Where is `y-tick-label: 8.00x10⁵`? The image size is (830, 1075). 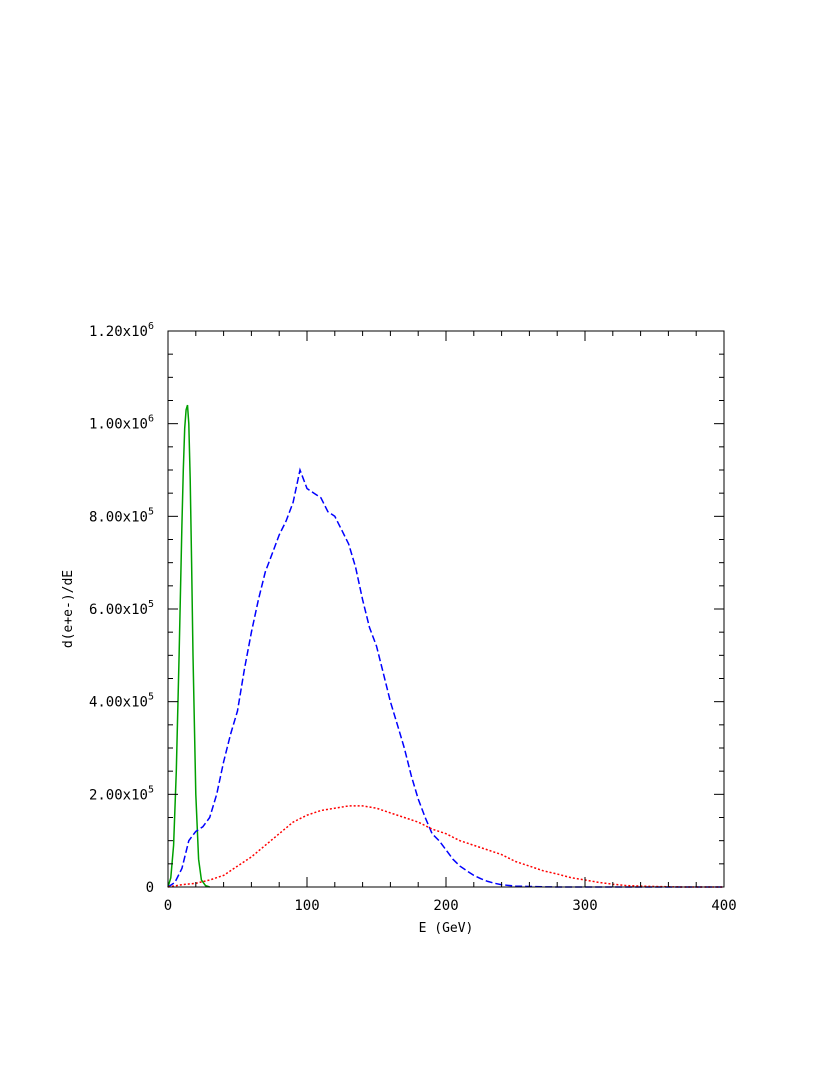 y-tick-label: 8.00x10⁵ is located at coordinates (121, 515).